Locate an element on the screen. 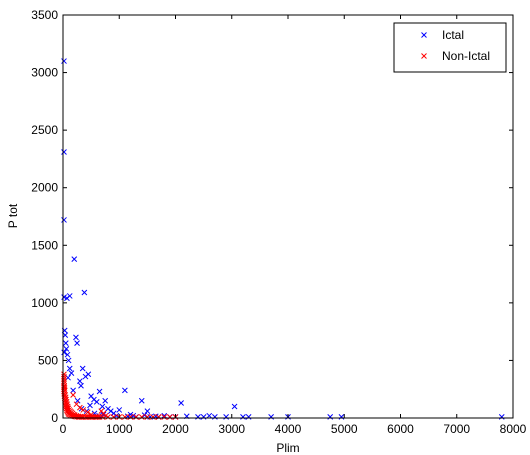 The height and width of the screenshot is (455, 530). y-tick-label: 3500 is located at coordinates (44, 15).